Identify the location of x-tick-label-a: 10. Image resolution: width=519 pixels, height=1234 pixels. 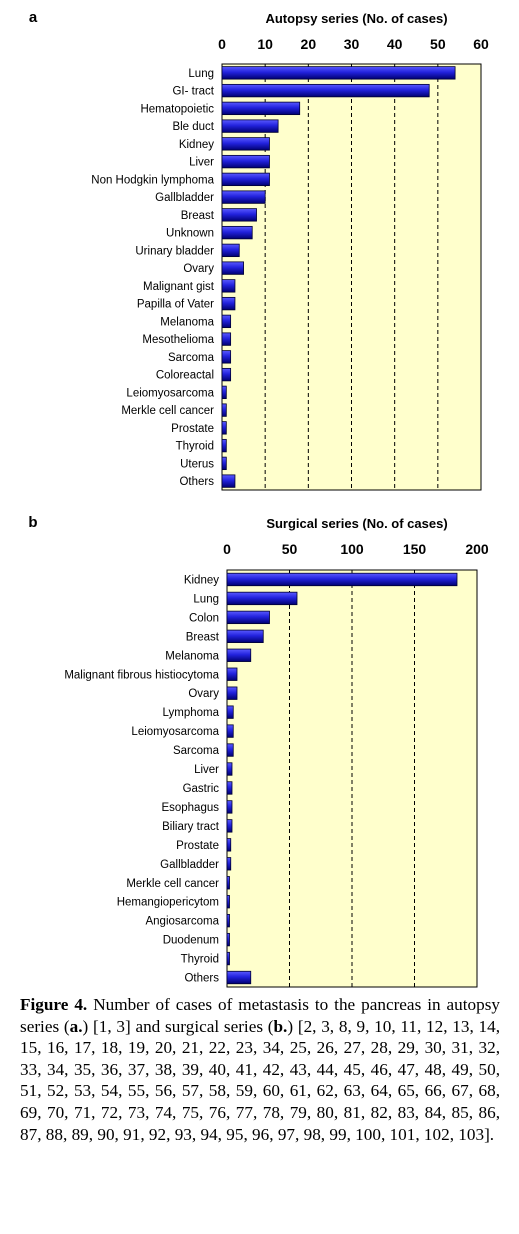
(265, 44).